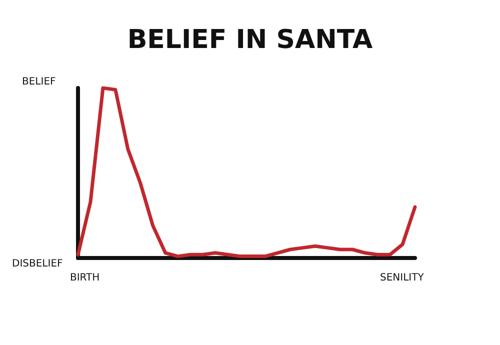 The image size is (500, 345). What do you see at coordinates (250, 40) in the screenshot?
I see `chart-title: BELIEF IN SANTA` at bounding box center [250, 40].